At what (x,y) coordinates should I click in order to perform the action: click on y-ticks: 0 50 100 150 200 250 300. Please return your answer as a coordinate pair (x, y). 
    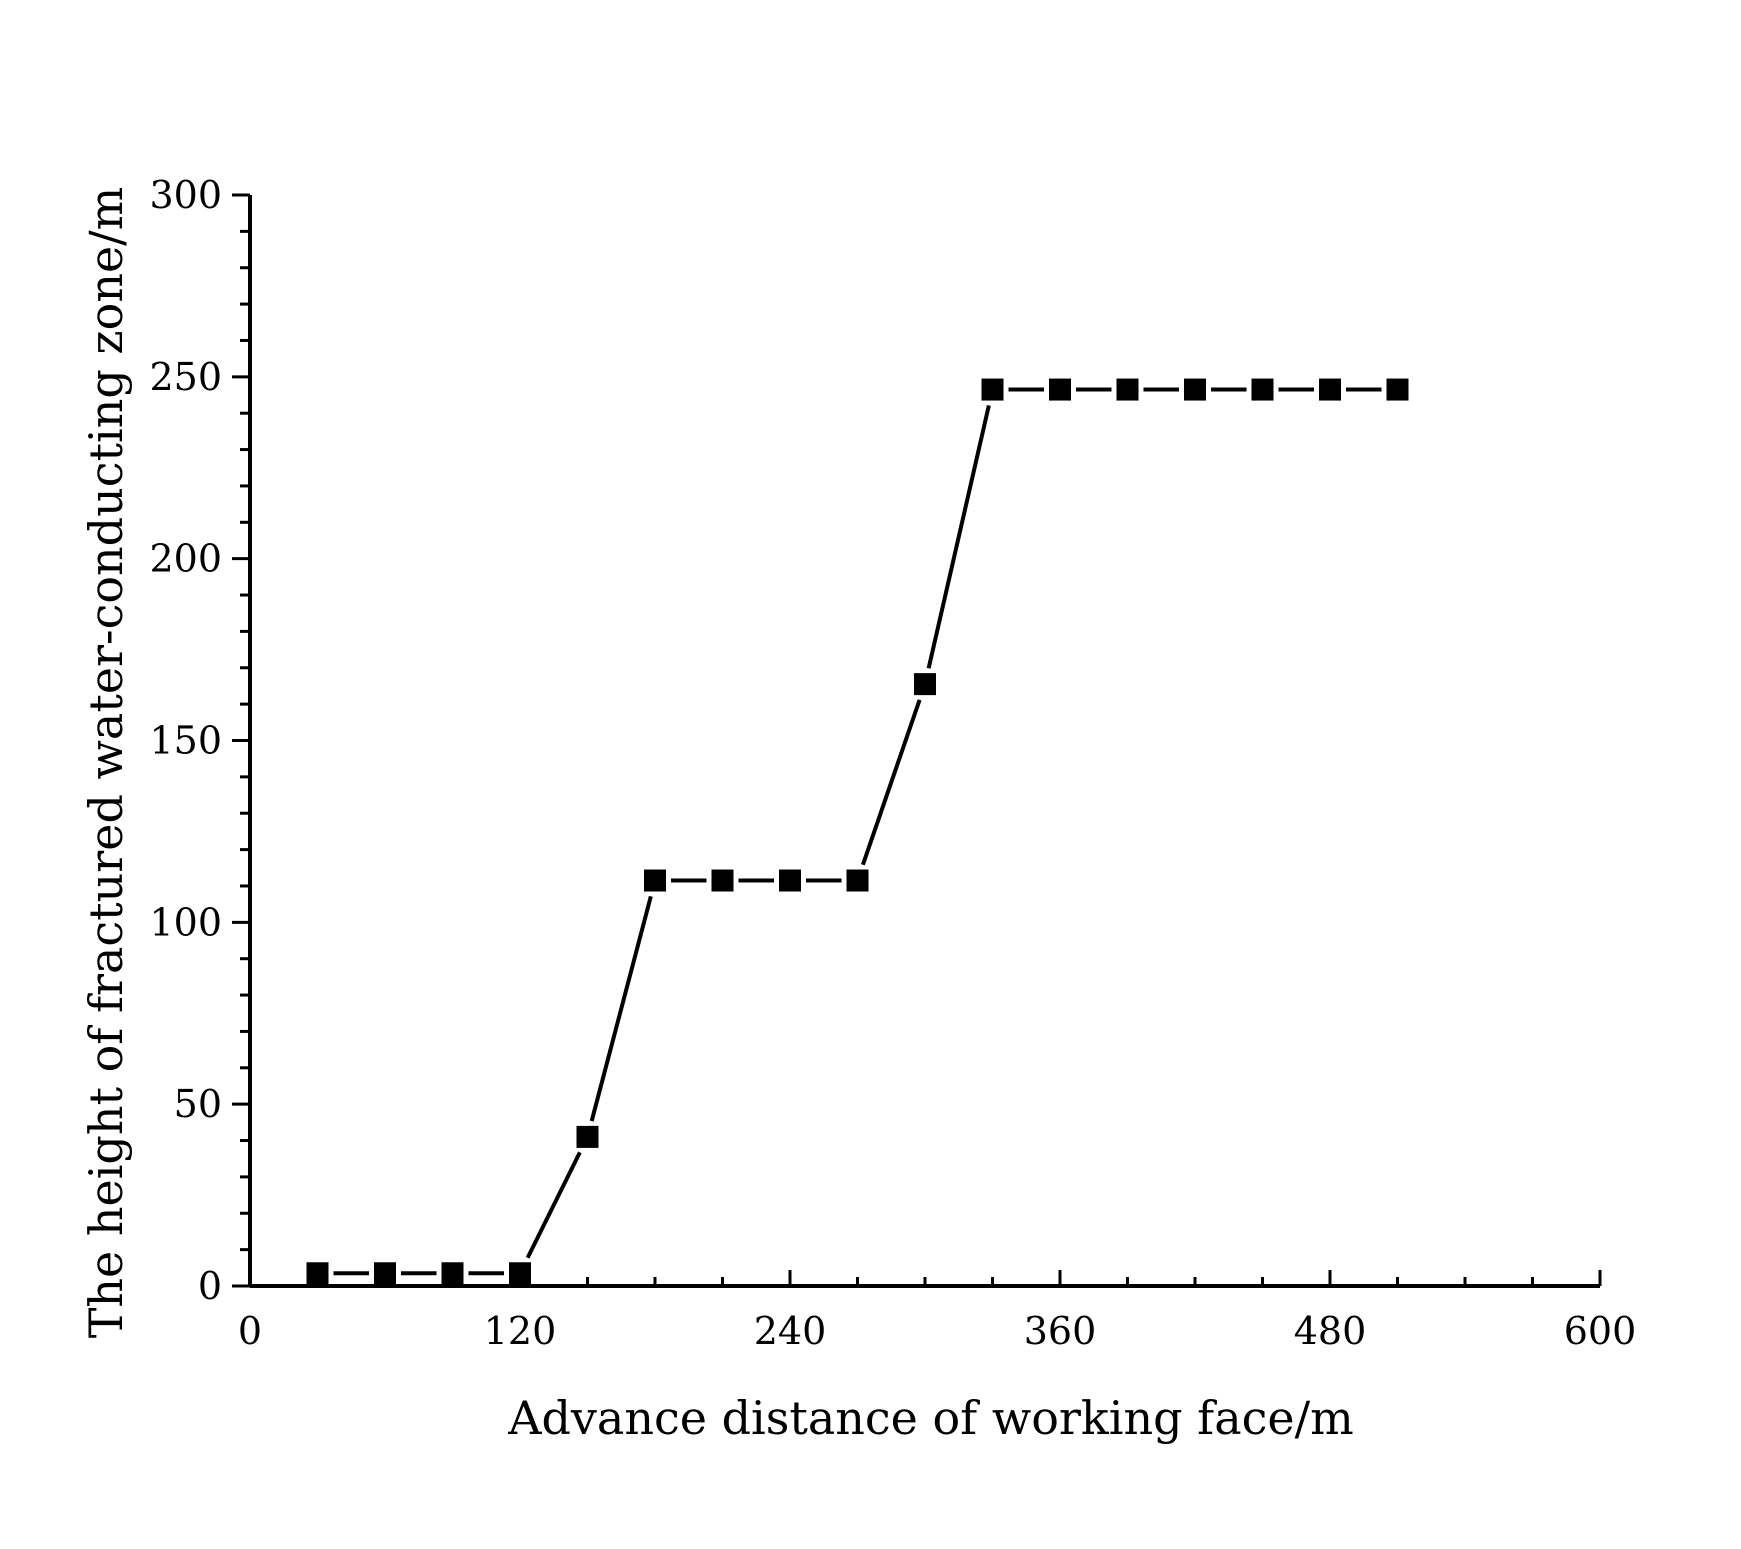
    Looking at the image, I should click on (199, 740).